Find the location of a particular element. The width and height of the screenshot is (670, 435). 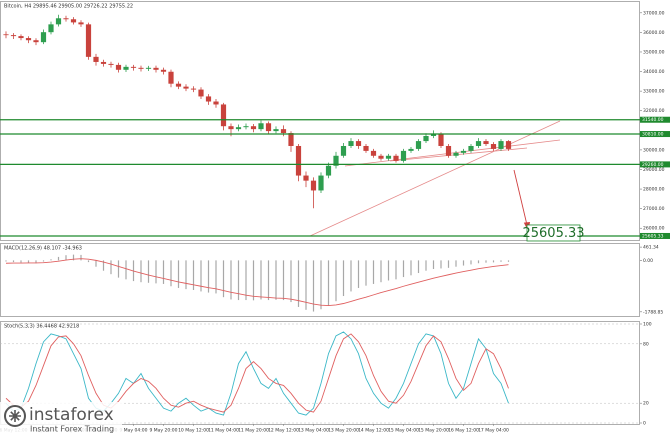

y-tick-label: 27000.00 is located at coordinates (654, 209).